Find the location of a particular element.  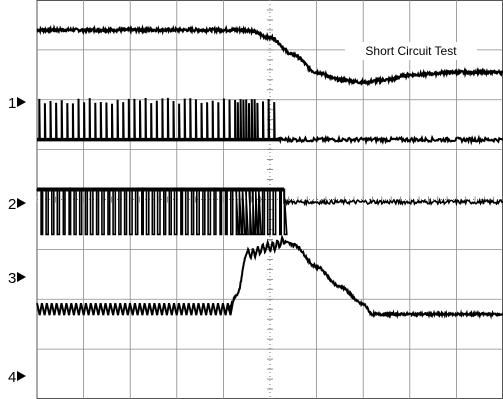

channel-2-arrow-icon is located at coordinates (22, 203).